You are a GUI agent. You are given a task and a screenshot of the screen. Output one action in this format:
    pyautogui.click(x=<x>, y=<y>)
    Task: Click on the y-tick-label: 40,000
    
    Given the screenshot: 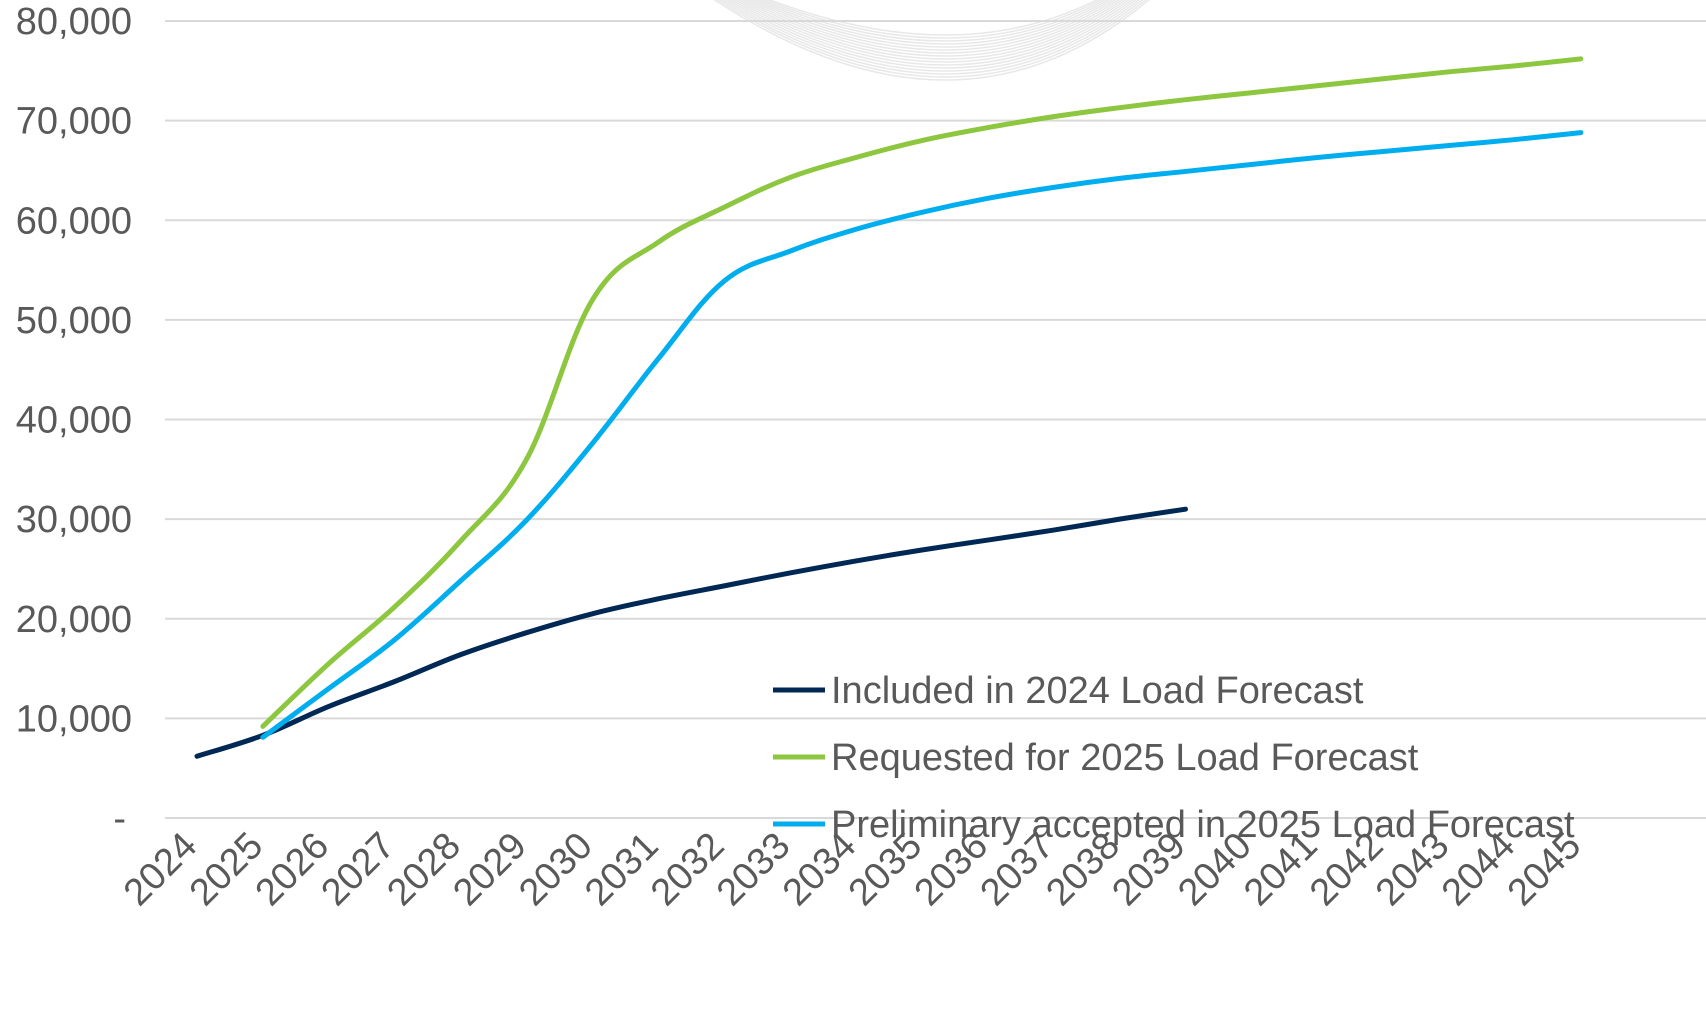 What is the action you would take?
    pyautogui.click(x=74, y=421)
    